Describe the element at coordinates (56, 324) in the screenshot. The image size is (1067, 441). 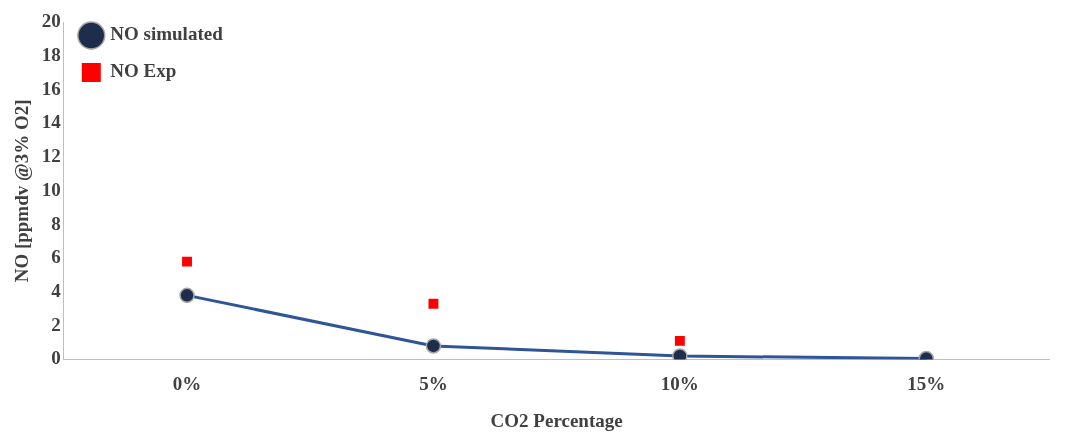
I see `y-tick-label: 2` at that location.